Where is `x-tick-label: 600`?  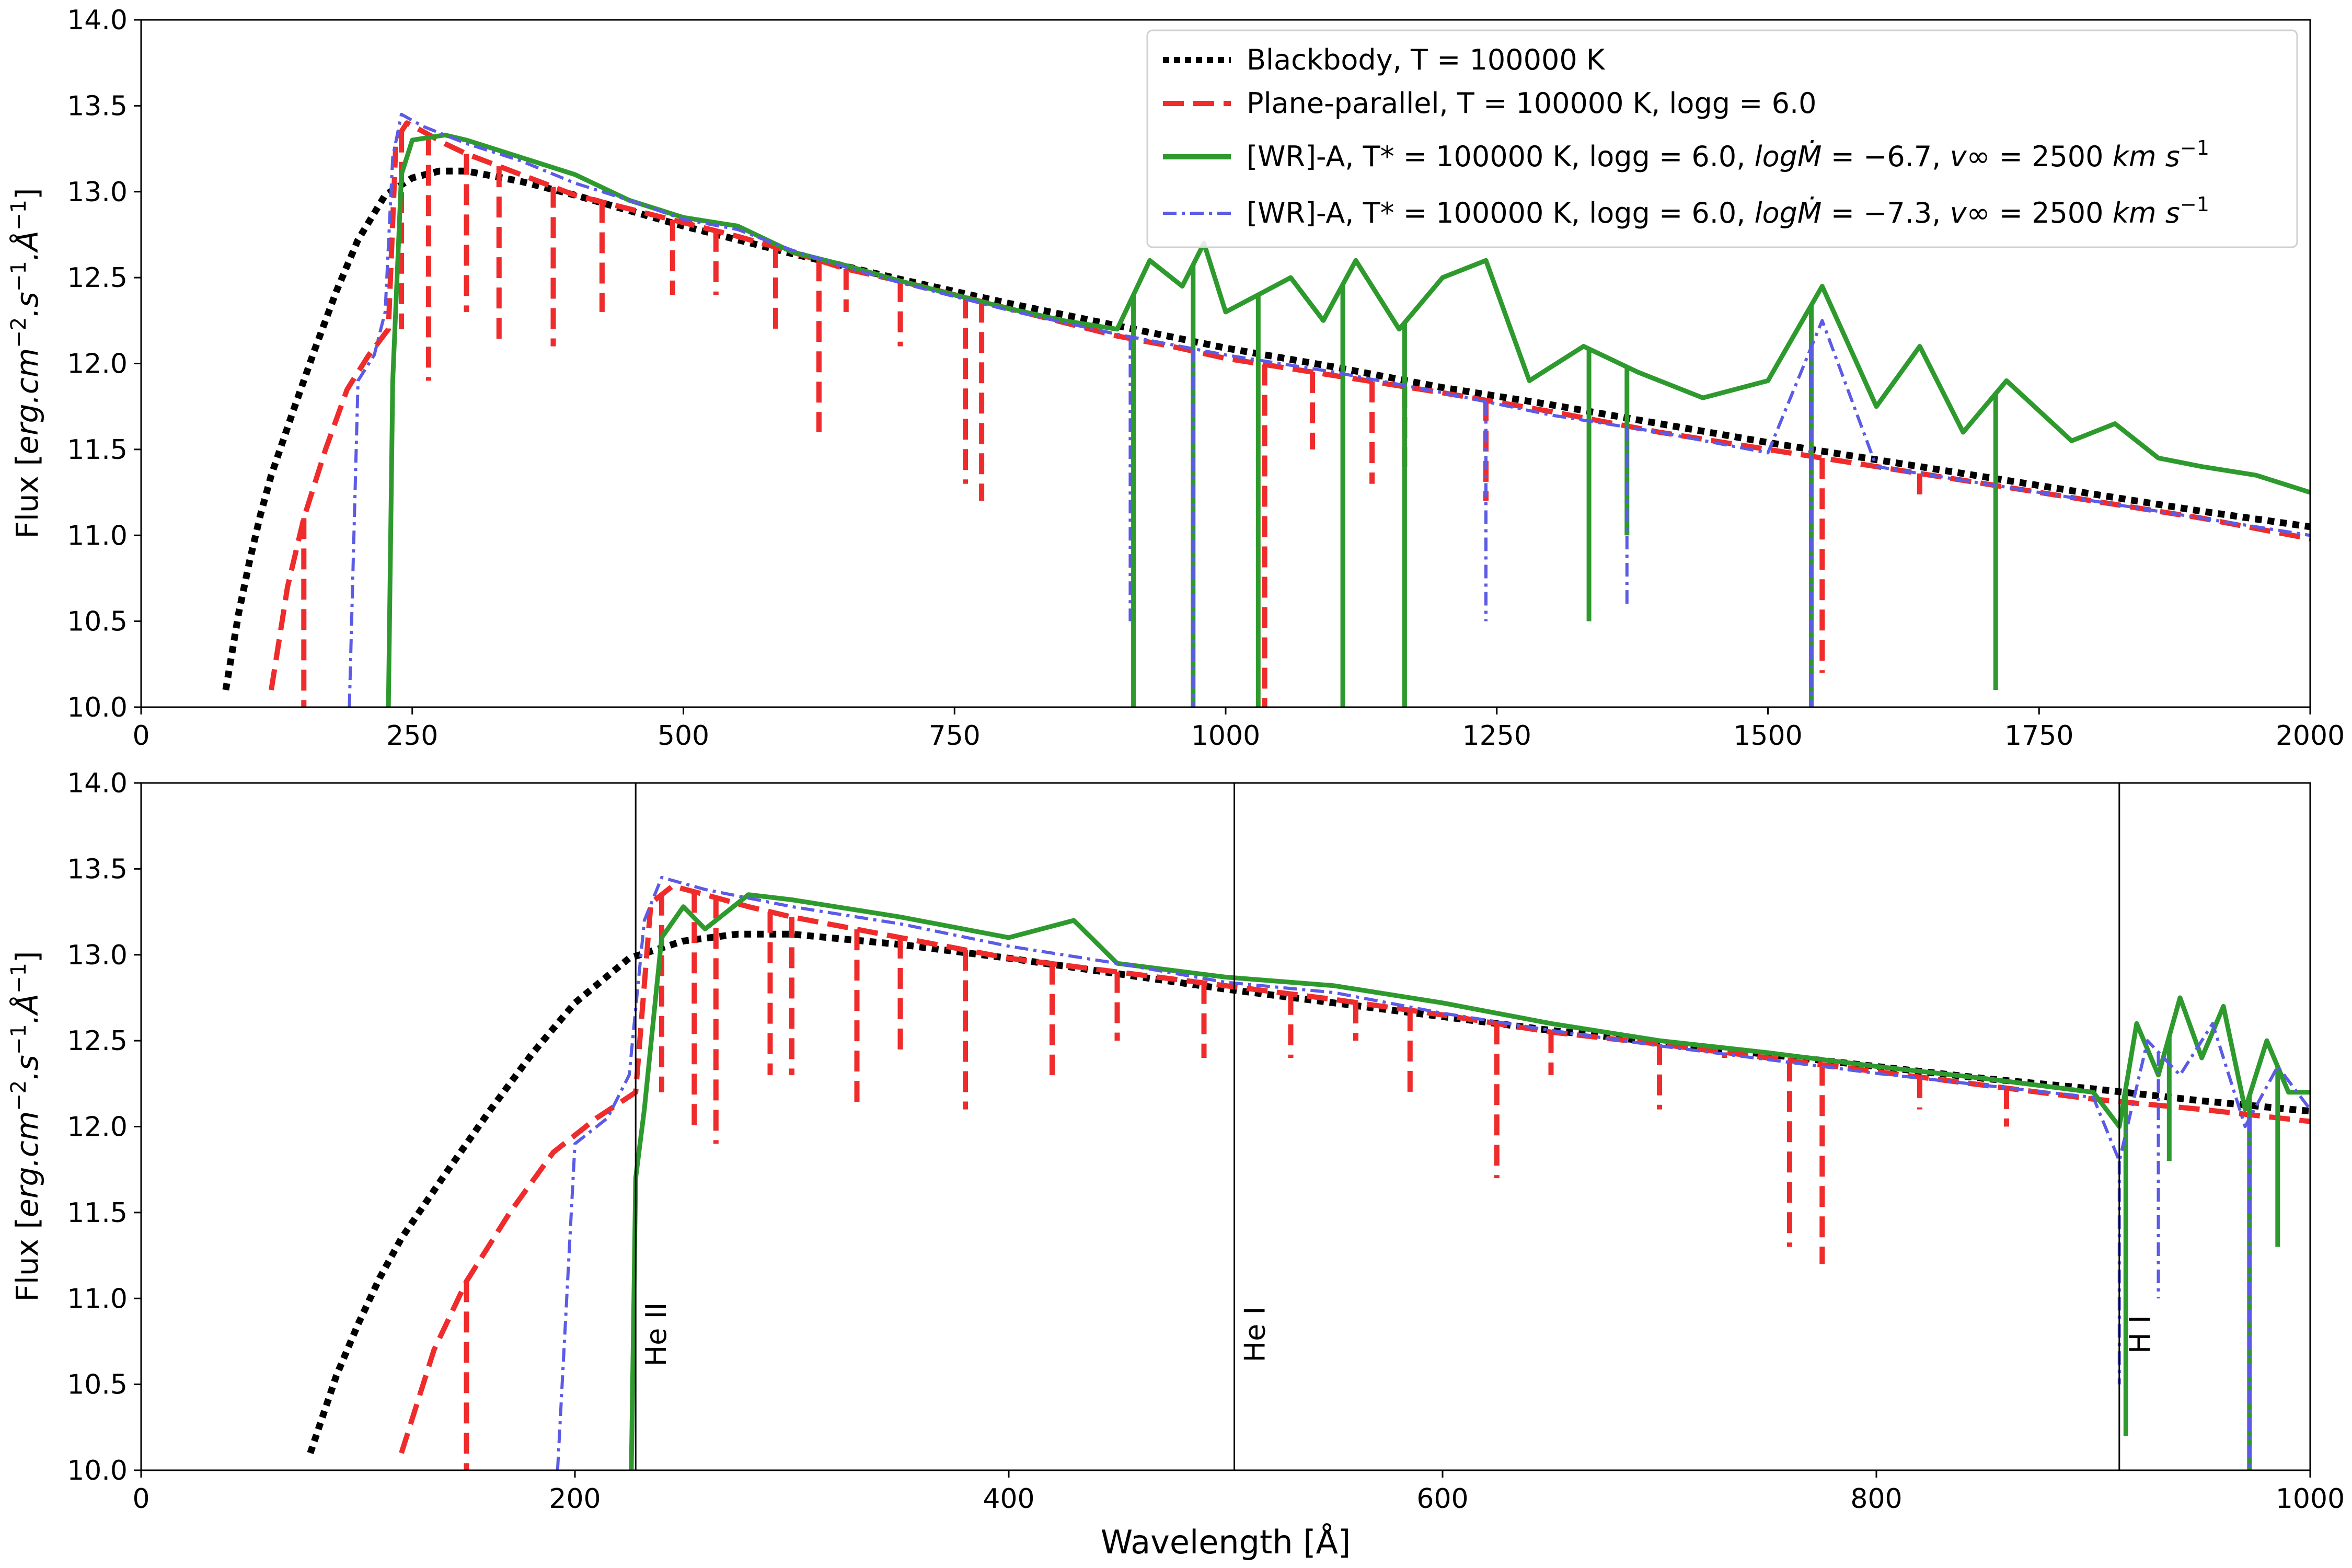
x-tick-label: 600 is located at coordinates (1442, 1499).